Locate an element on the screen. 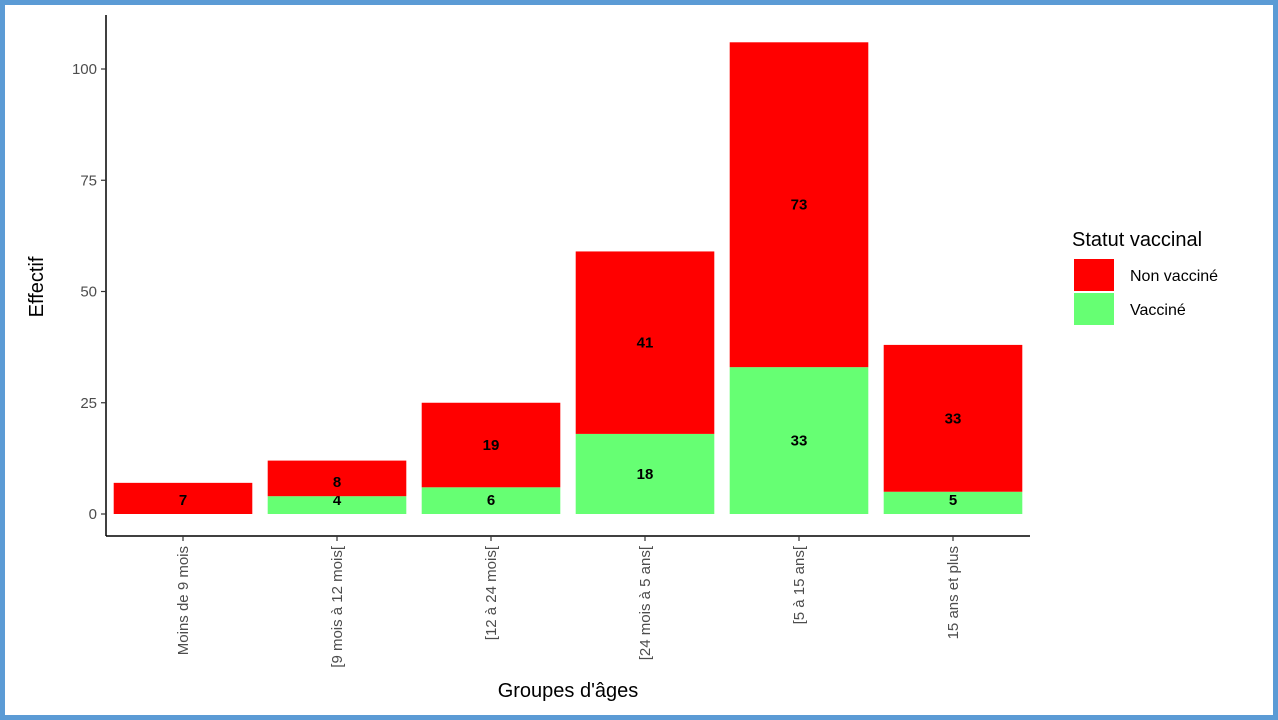 This screenshot has width=1278, height=720. bar-label-non-vaccine-3: 41 is located at coordinates (645, 343).